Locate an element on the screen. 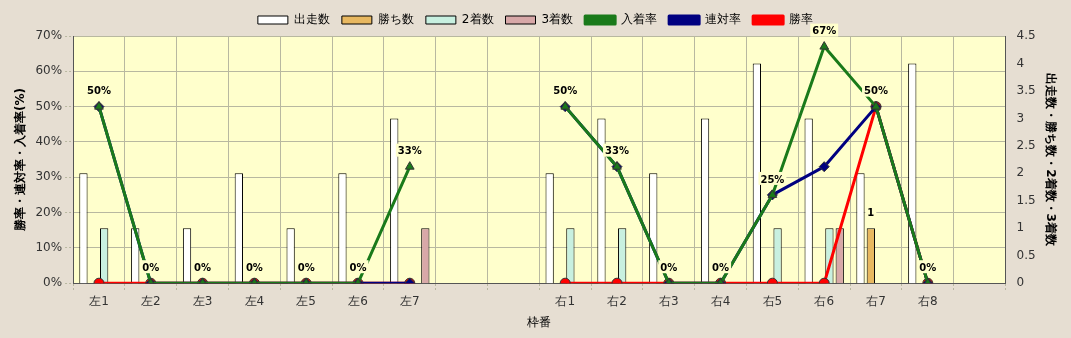 This screenshot has width=1071, height=338. y-tick-label: 20% is located at coordinates (49, 211).